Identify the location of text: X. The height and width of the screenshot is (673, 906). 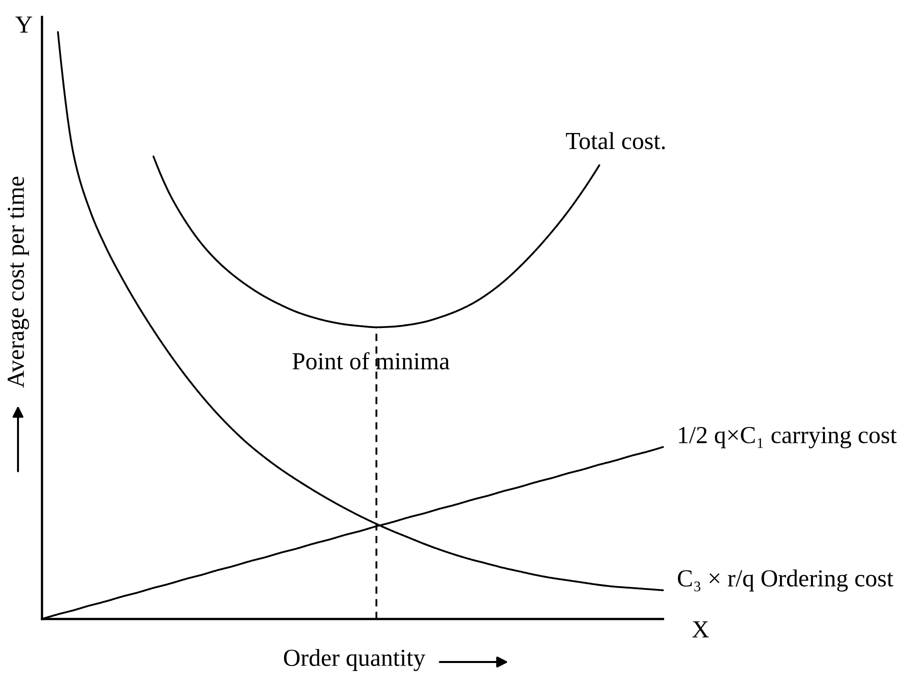
(700, 629).